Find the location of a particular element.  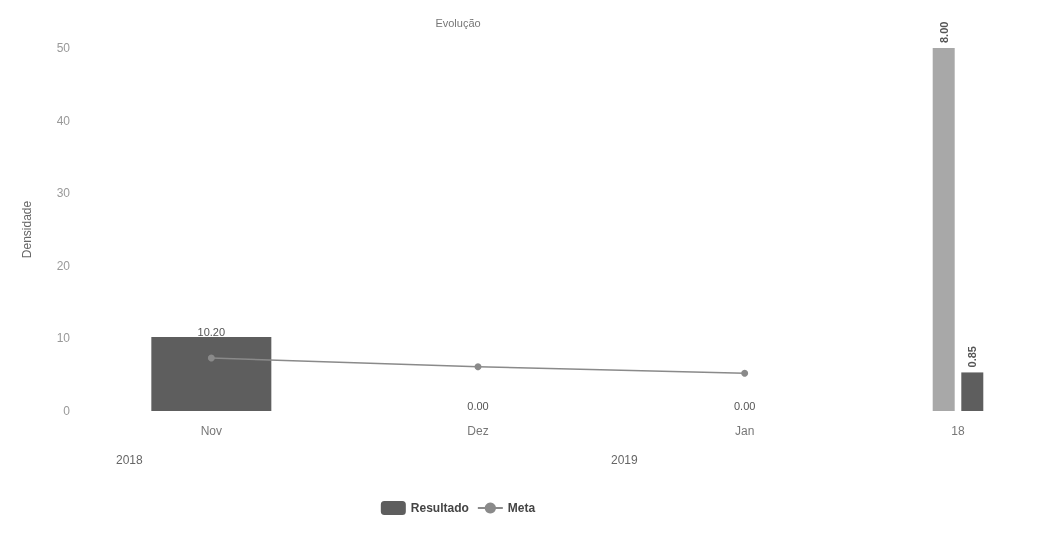

chart-title: Evolução is located at coordinates (458, 22).